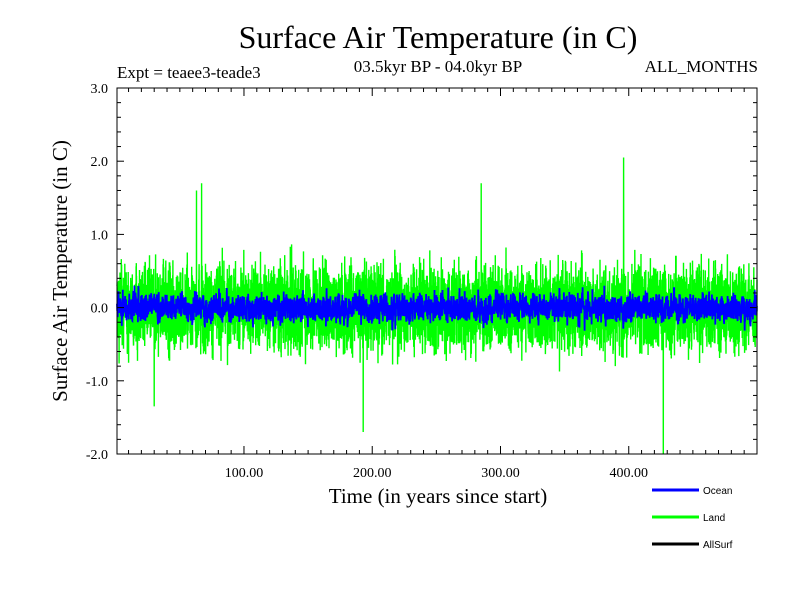 This screenshot has height=600, width=800. Describe the element at coordinates (701, 66) in the screenshot. I see `months-label: ALL_MONTHS` at that location.